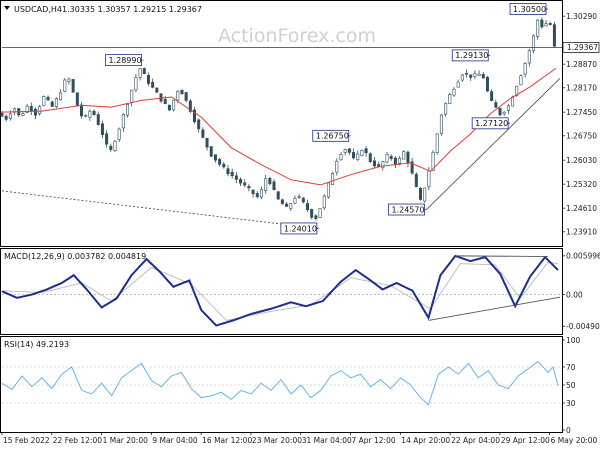 The height and width of the screenshot is (450, 600). Describe the element at coordinates (407, 209) in the screenshot. I see `callout-label: 1.24570` at that location.